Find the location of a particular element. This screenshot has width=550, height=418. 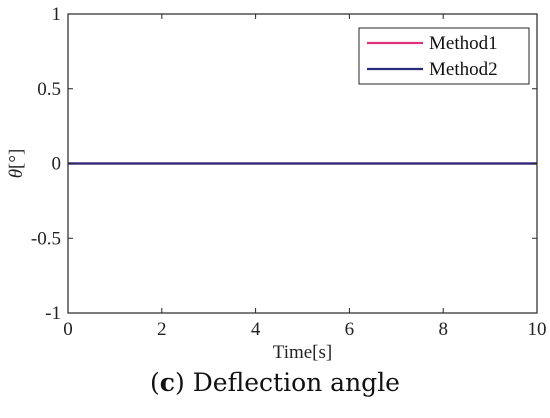

x-tick-label: 2 is located at coordinates (162, 329).